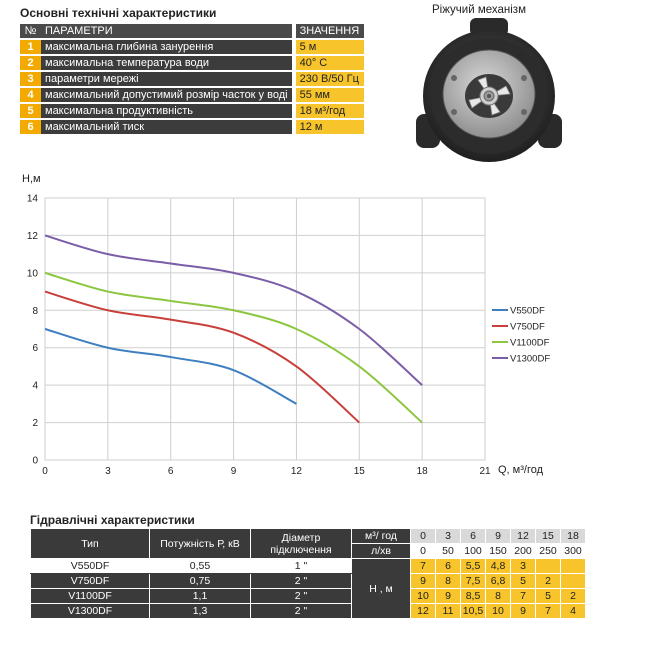 The height and width of the screenshot is (650, 650). I want to click on q-m3h-cell: 15, so click(548, 536).